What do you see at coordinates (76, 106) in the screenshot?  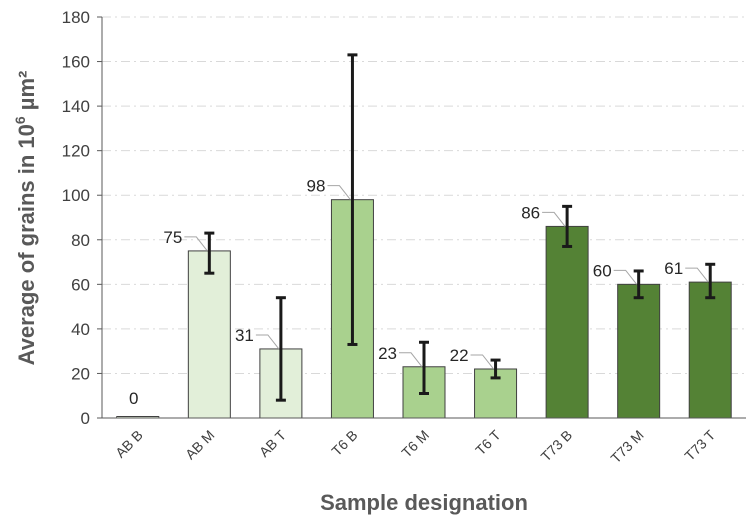 I see `y-tick-label: 140` at bounding box center [76, 106].